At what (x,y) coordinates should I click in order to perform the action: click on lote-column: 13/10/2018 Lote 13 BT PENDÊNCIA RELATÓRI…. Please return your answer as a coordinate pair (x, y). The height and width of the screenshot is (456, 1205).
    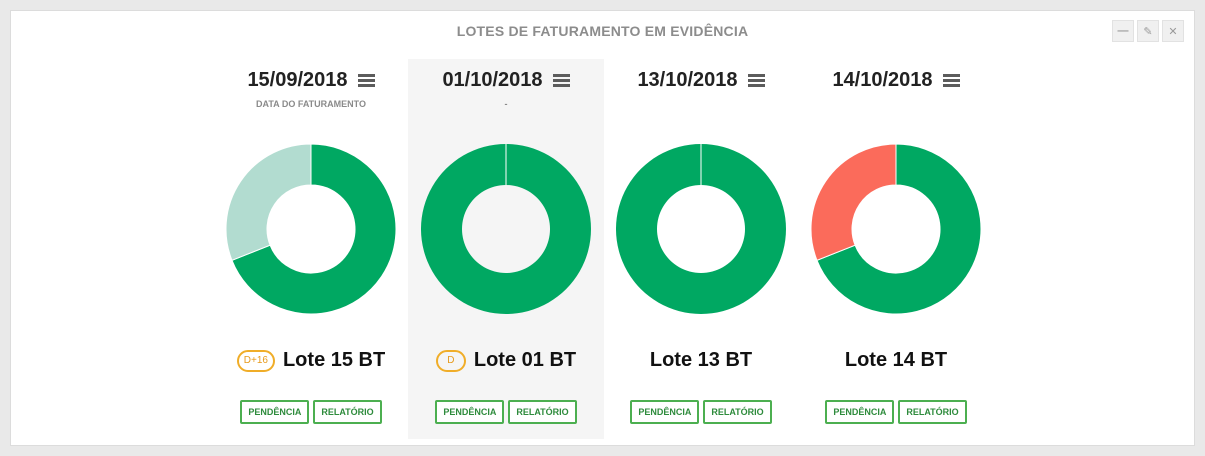
    Looking at the image, I should click on (701, 249).